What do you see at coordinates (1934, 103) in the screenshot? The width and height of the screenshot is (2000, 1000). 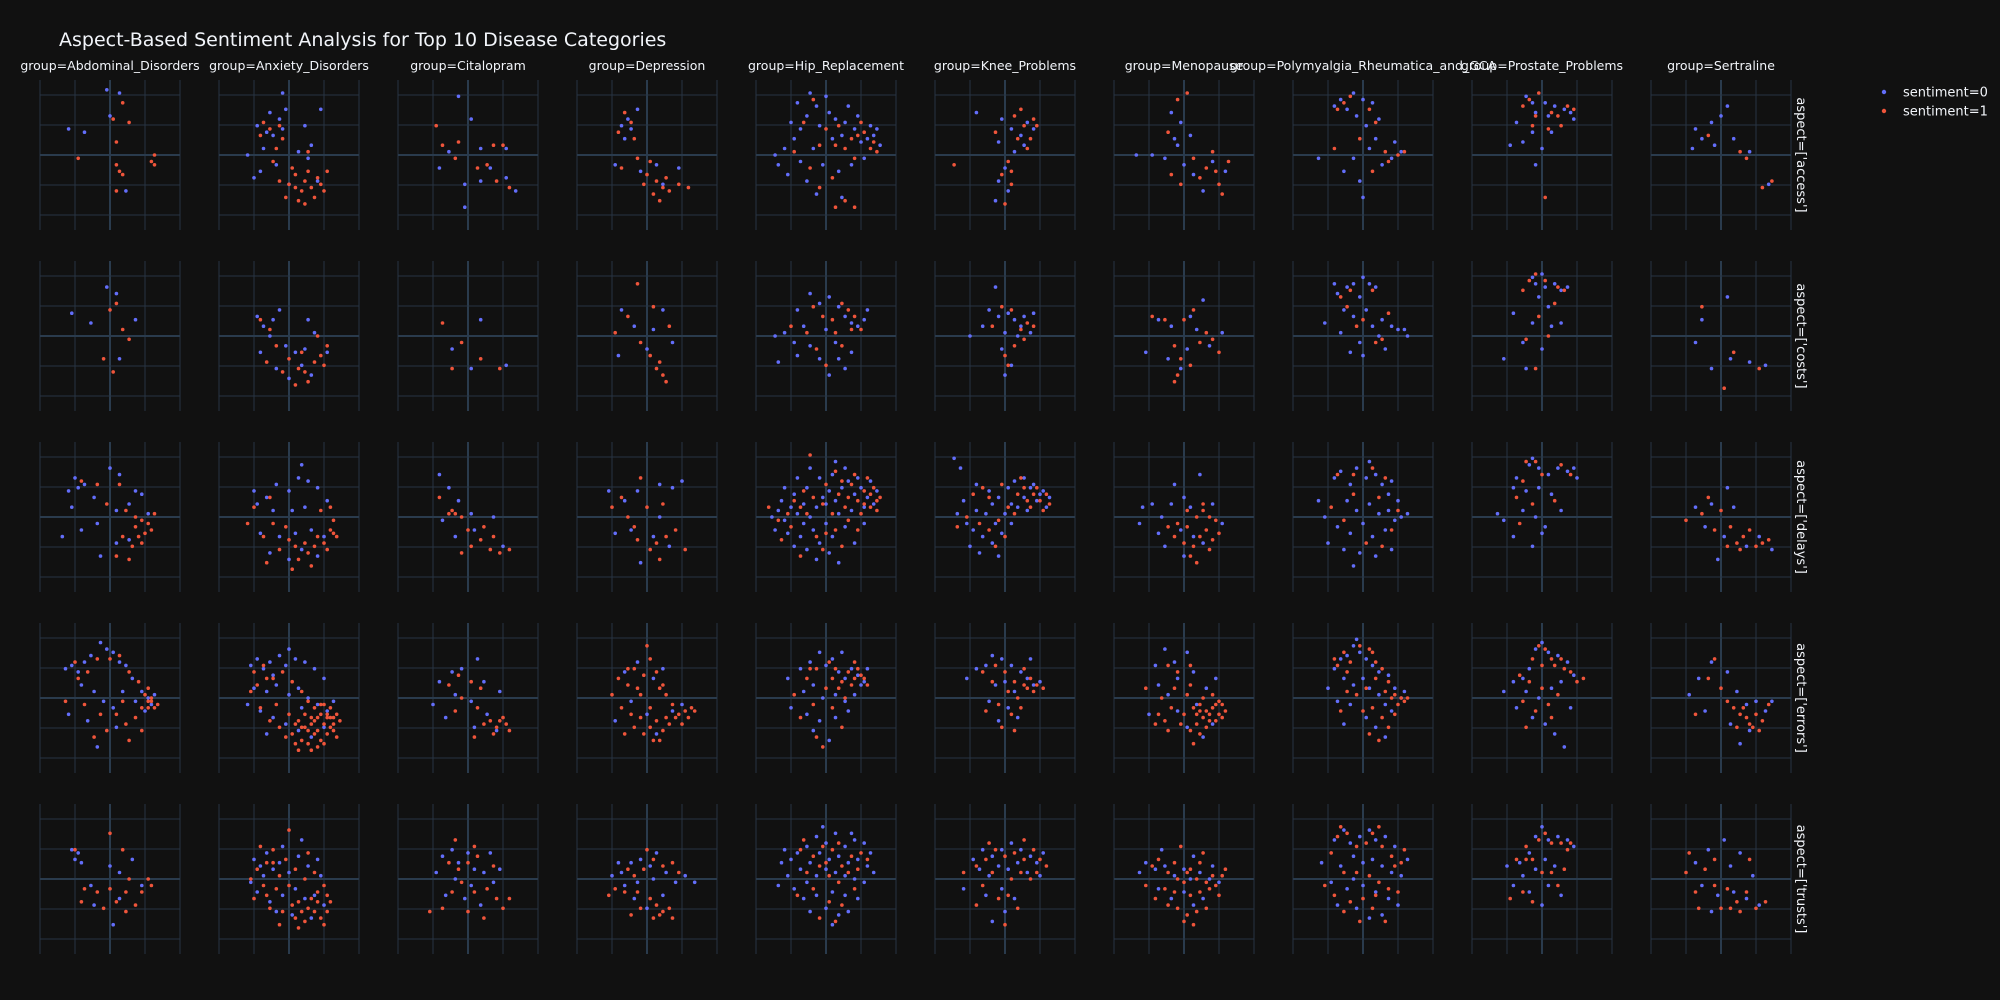 I see `legend: sentiment=0 sentiment=1` at bounding box center [1934, 103].